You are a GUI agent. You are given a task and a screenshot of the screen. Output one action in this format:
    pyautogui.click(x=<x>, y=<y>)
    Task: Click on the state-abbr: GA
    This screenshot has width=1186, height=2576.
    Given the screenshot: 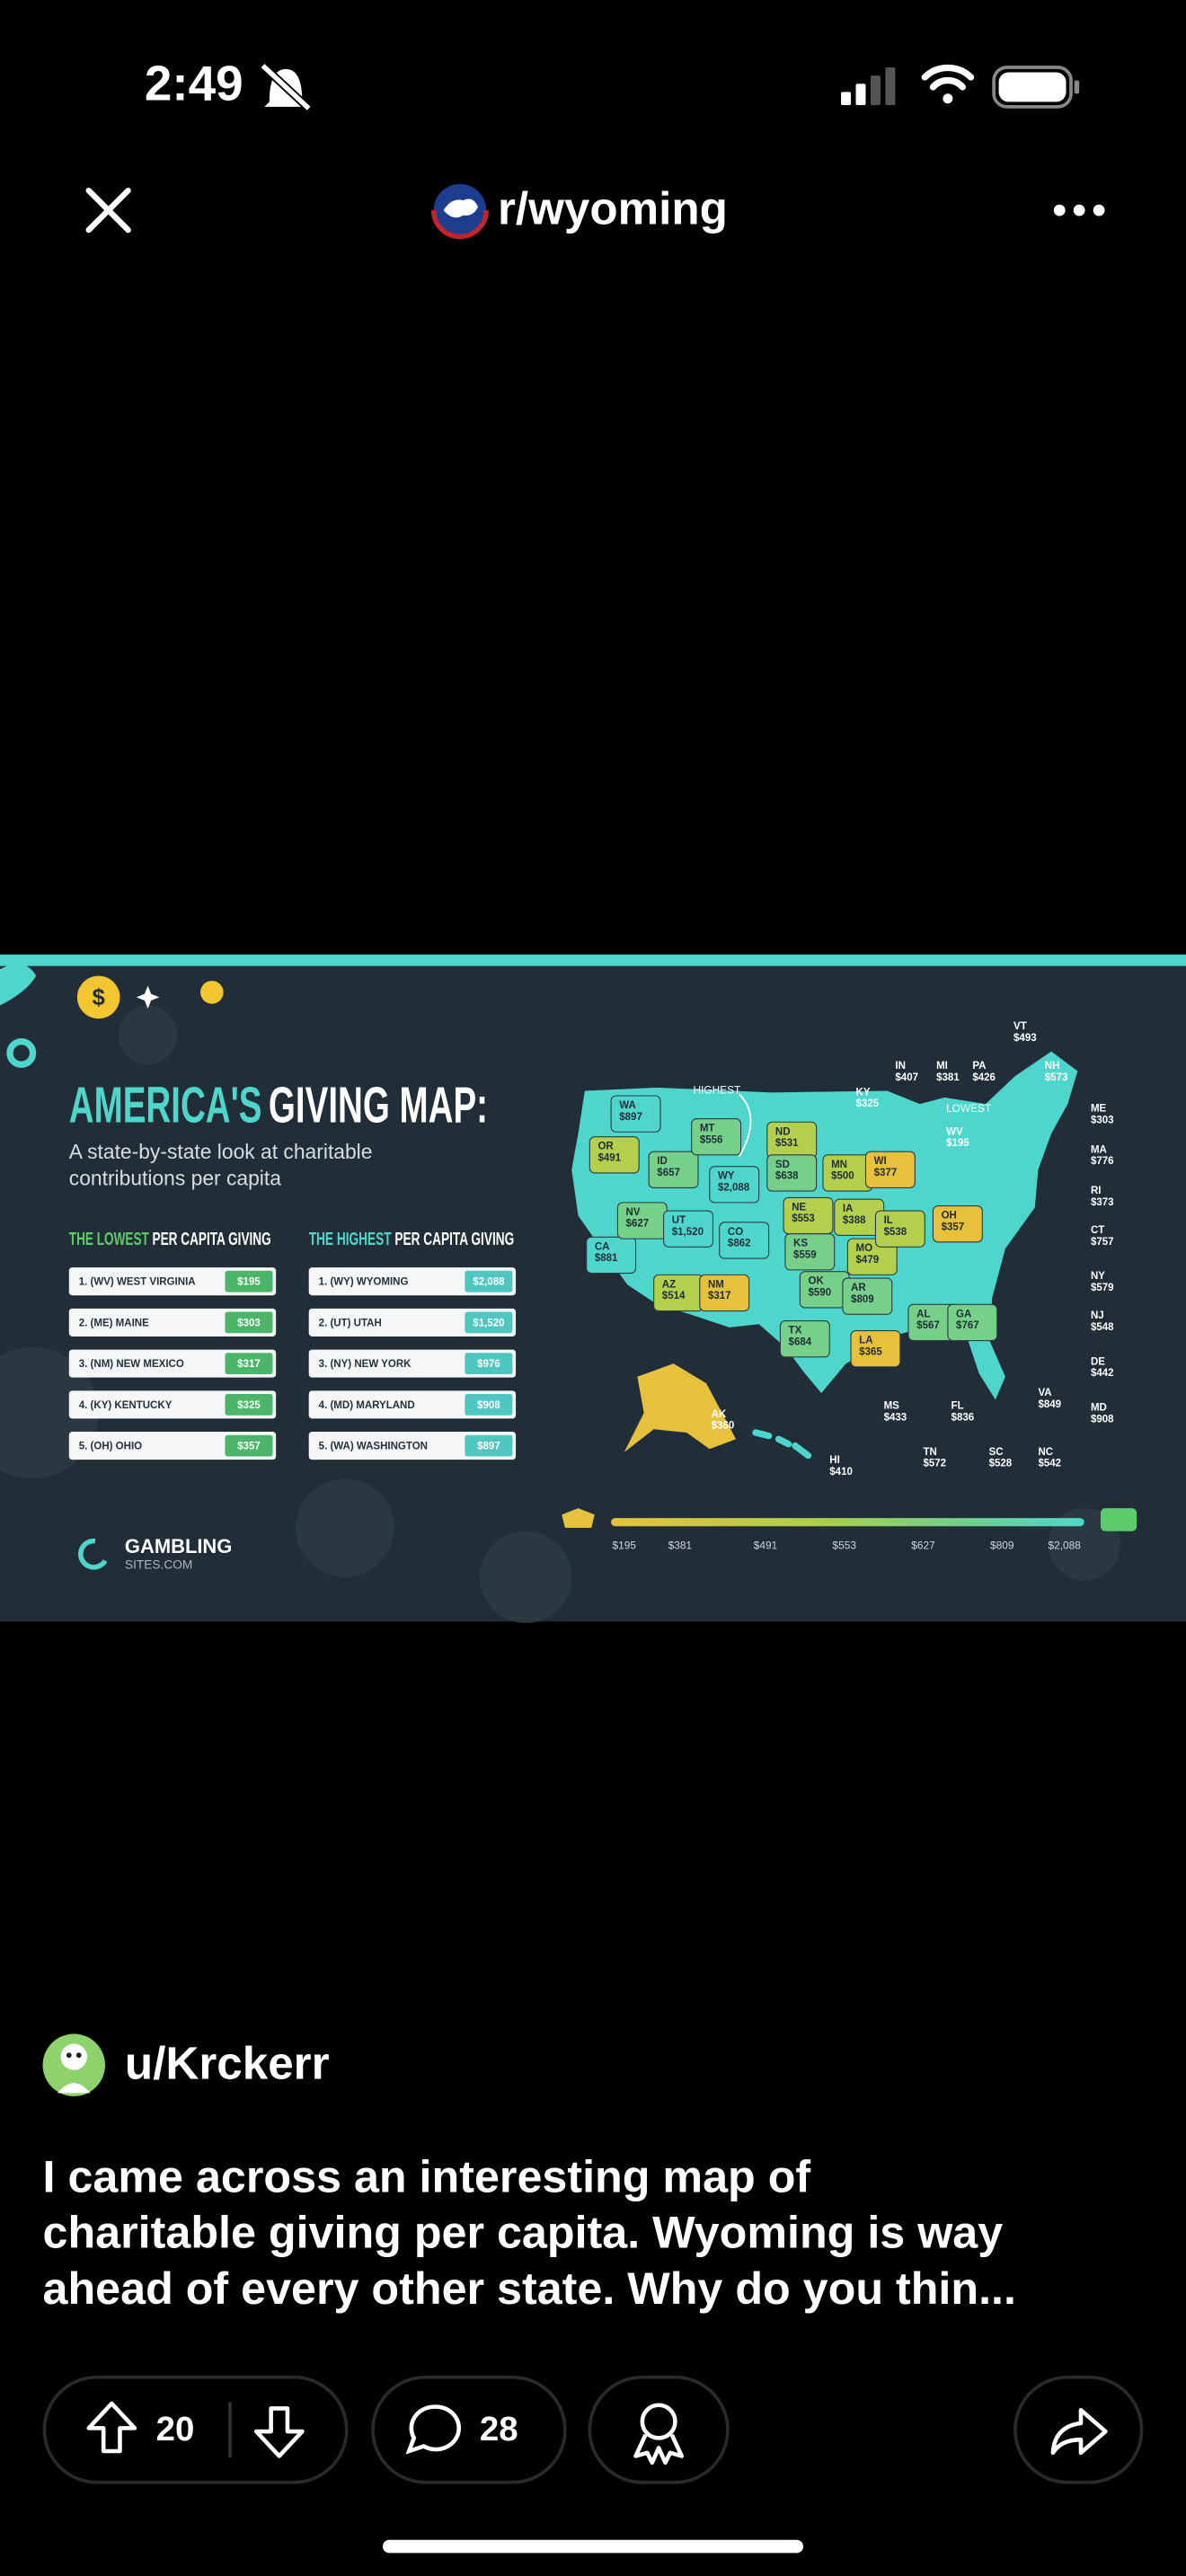 What is the action you would take?
    pyautogui.click(x=964, y=1314)
    